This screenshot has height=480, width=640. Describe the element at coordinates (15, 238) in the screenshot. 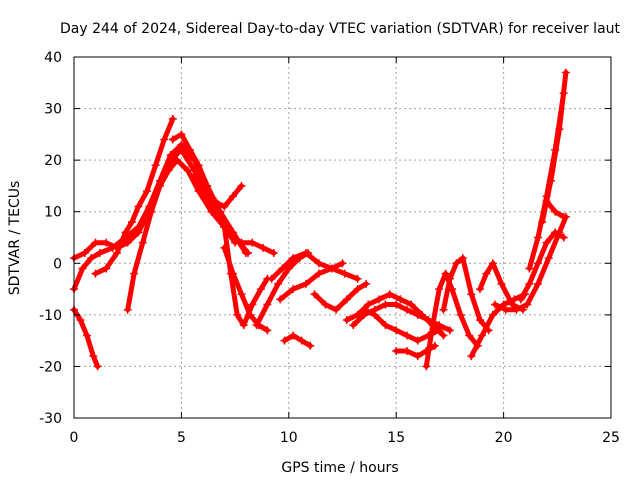

I see `y-axis-label: SDTVAR / TECUs` at that location.